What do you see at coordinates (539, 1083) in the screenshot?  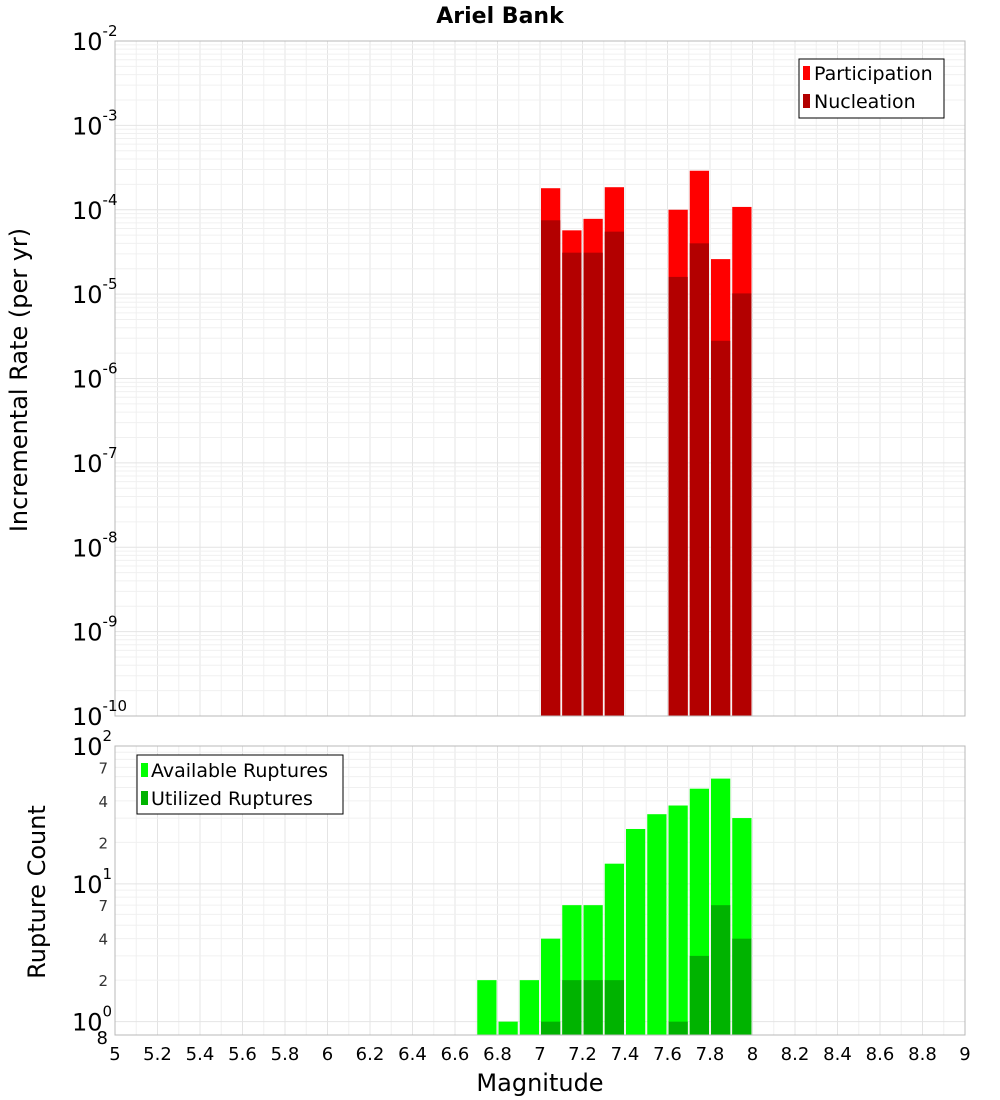 I see `x-axis-label: Magnitude` at bounding box center [539, 1083].